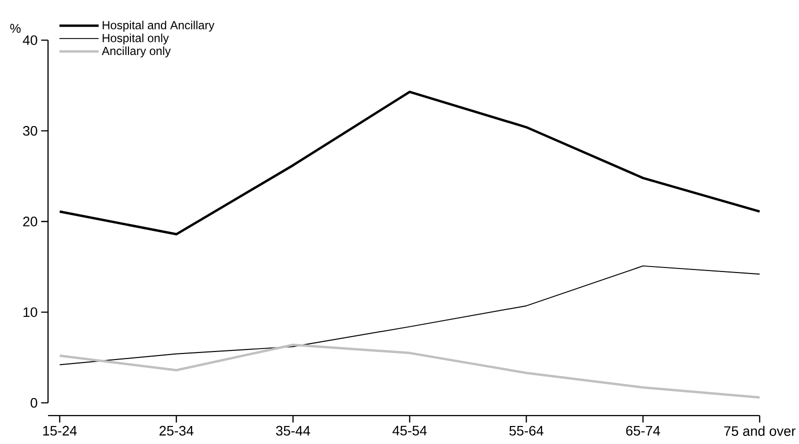 This screenshot has width=799, height=444. What do you see at coordinates (158, 26) in the screenshot?
I see `legend-label: Hospital and Ancillary` at bounding box center [158, 26].